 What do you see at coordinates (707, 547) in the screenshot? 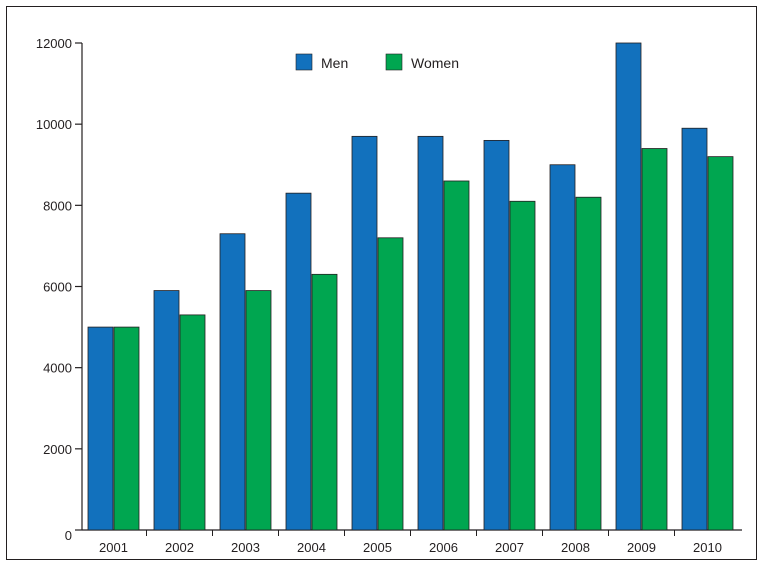
I see `x-tick-label: 2010` at bounding box center [707, 547].